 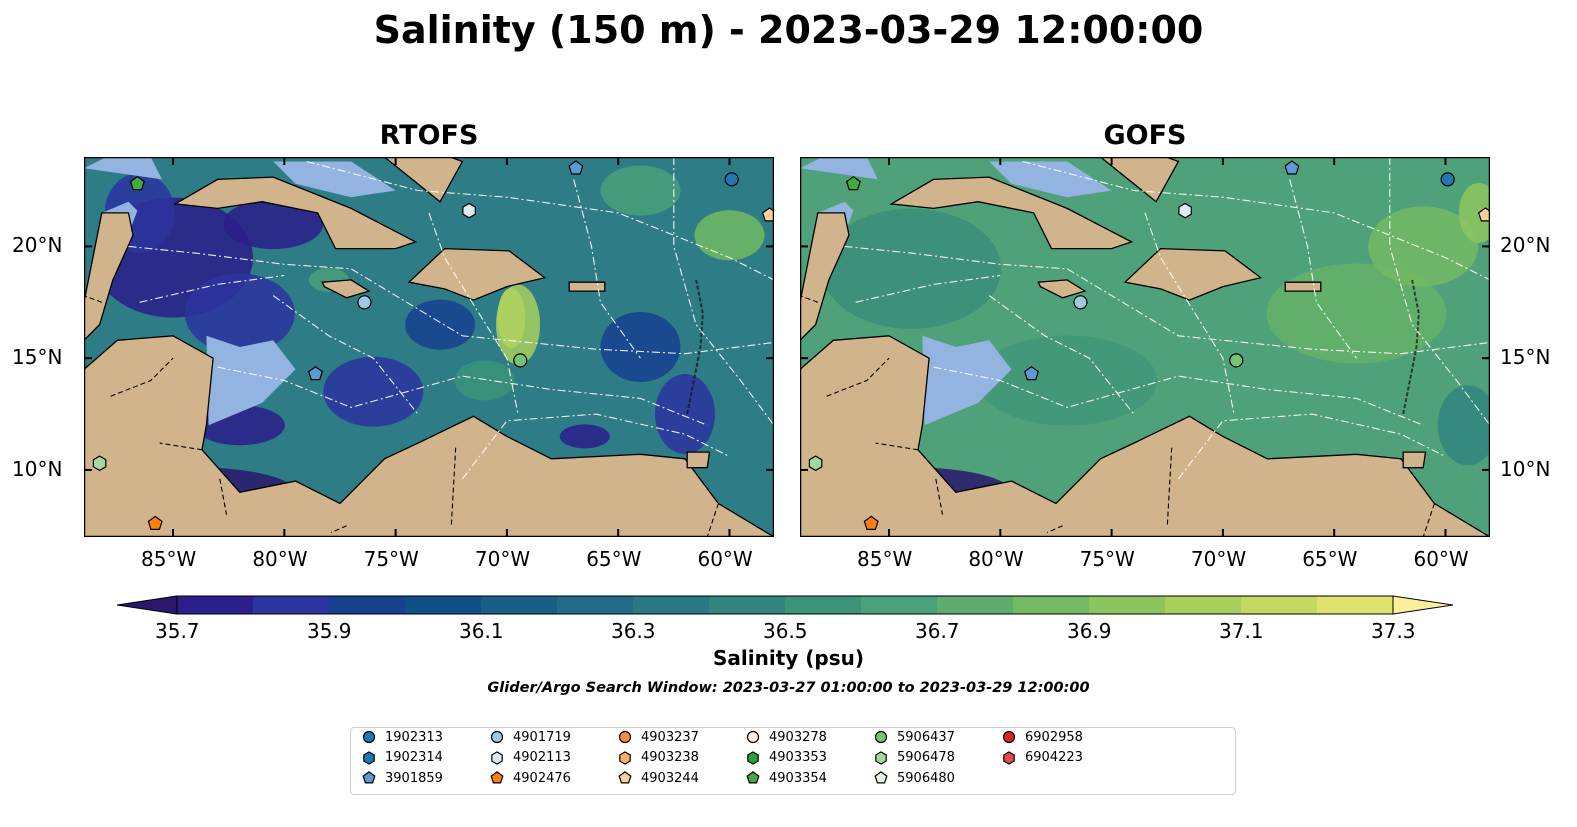 I want to click on legend-label: 5906478, so click(x=926, y=757).